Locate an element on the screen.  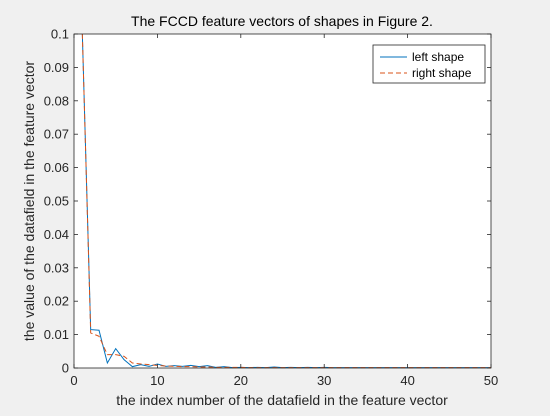
y-tick-label: 0.04 is located at coordinates (56, 234).